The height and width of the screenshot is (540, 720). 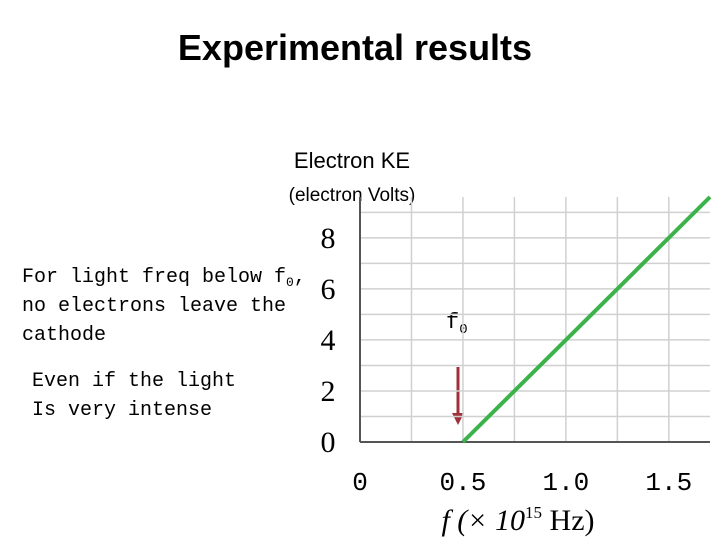 I want to click on x-tick-label: 1.0, so click(x=565, y=483).